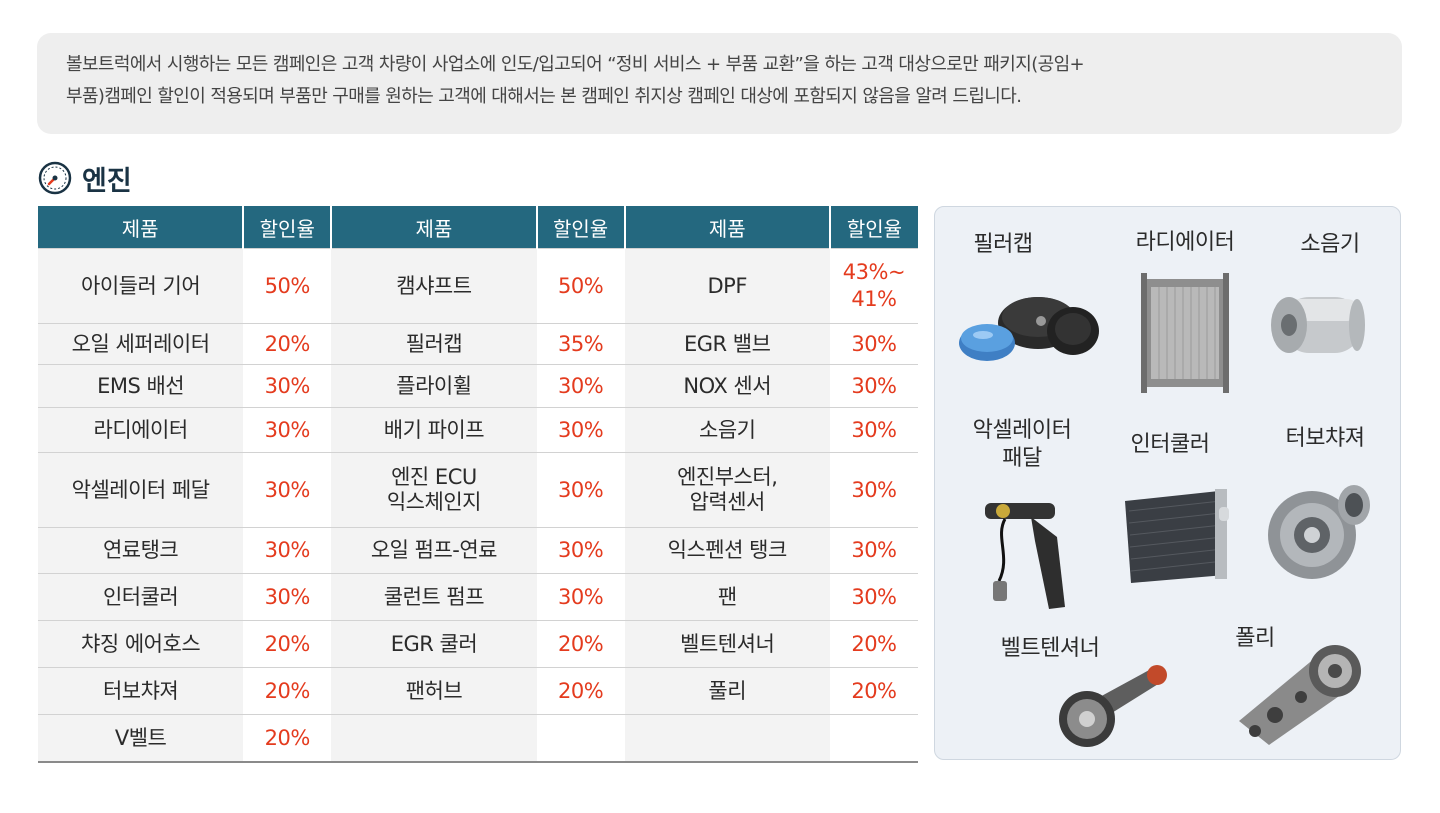  Describe the element at coordinates (434, 386) in the screenshot. I see `product-name-cell: 플라이휠` at that location.